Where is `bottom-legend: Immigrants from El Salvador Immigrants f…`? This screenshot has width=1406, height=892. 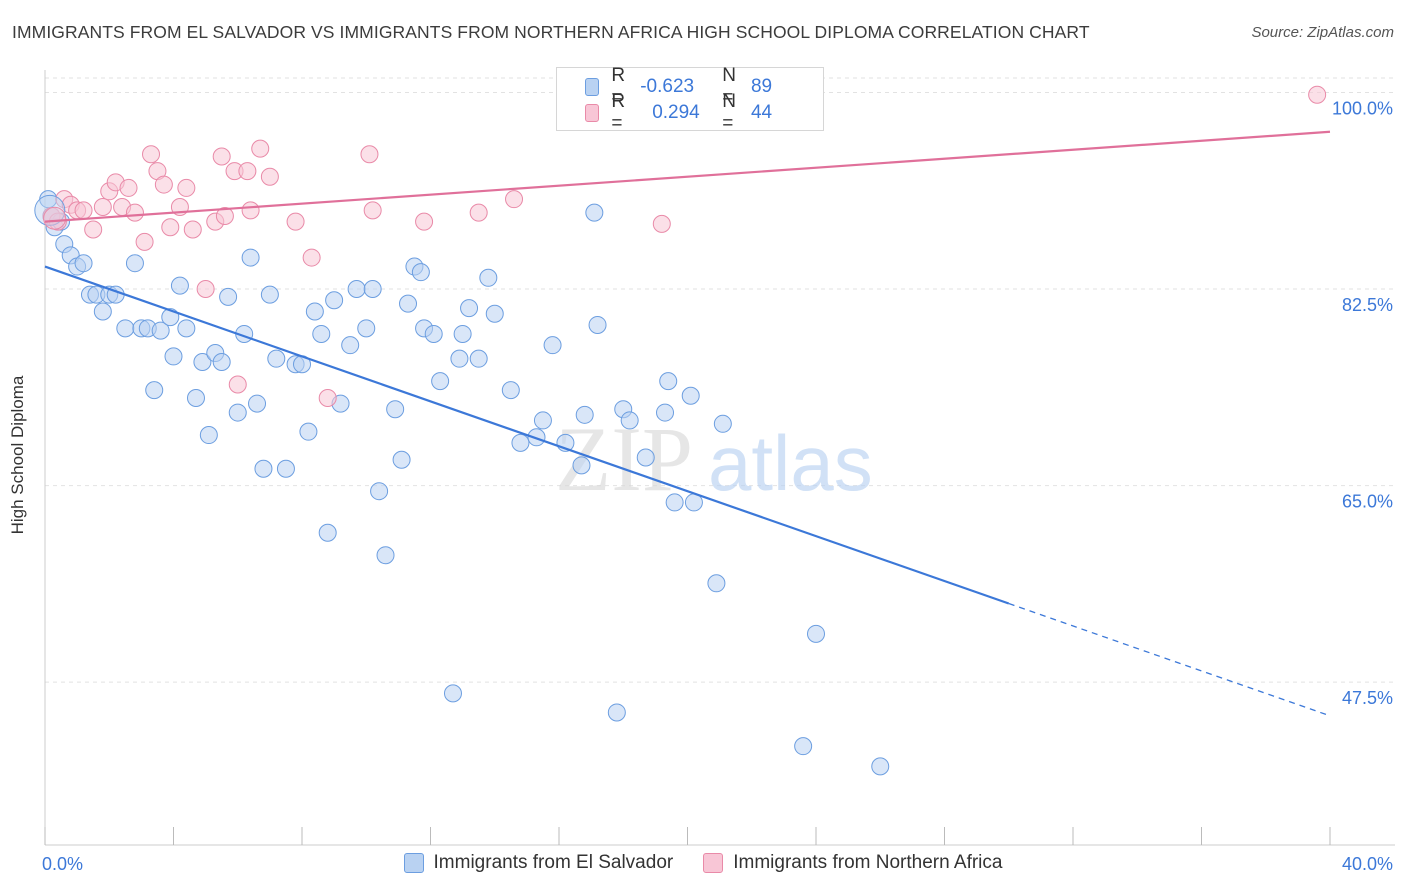 bottom-legend: Immigrants from El Salvador Immigrants f… is located at coordinates (703, 863).